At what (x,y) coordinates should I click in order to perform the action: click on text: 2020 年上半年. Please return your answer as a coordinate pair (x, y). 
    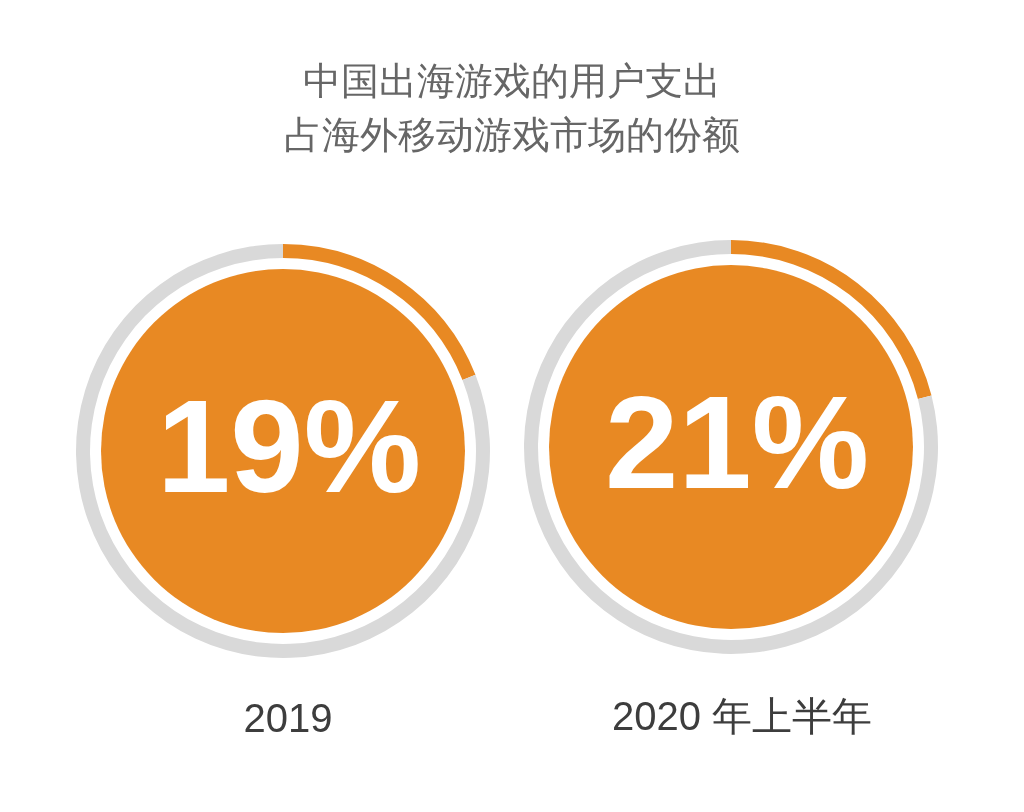
    Looking at the image, I should click on (742, 716).